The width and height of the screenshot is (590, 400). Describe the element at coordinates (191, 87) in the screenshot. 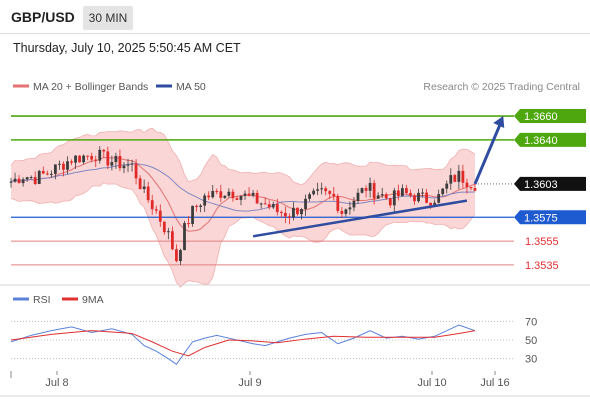

I see `ma50-legend-label: MA 50` at that location.